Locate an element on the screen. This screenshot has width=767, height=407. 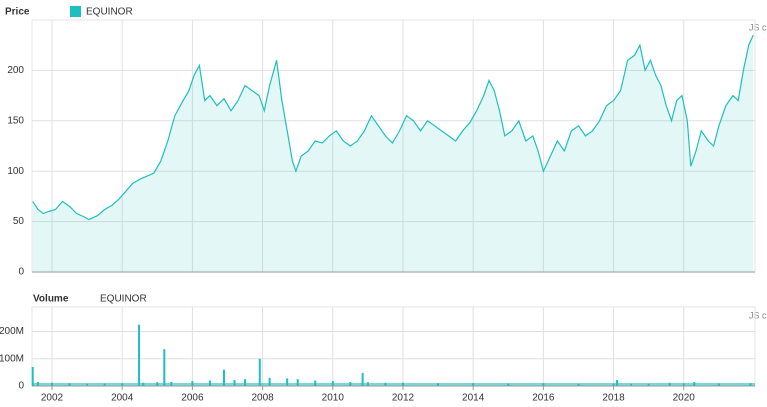
x-tick-label: 2006 is located at coordinates (192, 398).